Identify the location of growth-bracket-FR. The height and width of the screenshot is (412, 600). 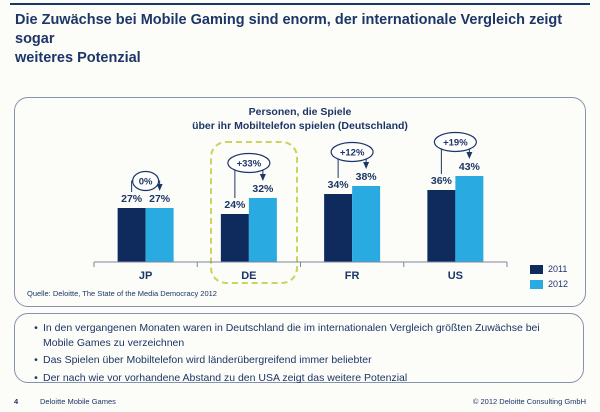
(352, 164).